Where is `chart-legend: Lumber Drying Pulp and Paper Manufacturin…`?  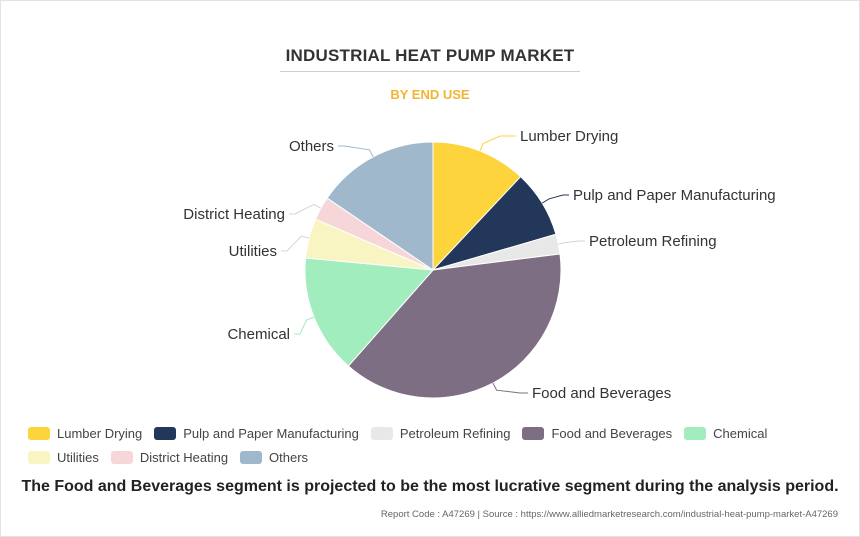
chart-legend: Lumber Drying Pulp and Paper Manufacturin… is located at coordinates (438, 445).